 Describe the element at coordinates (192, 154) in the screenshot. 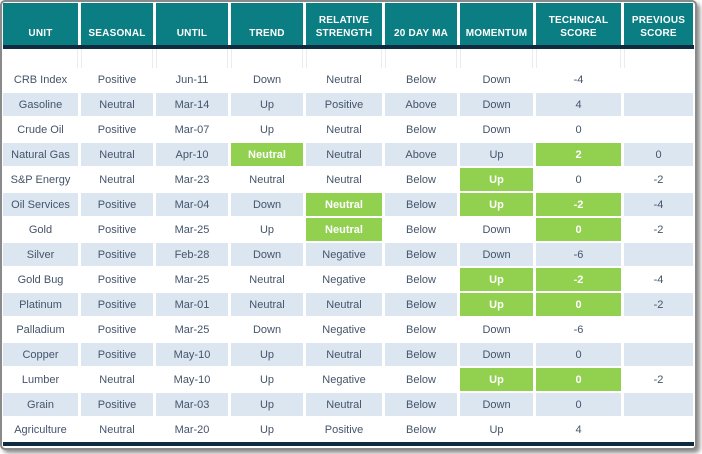

I see `table-cell: Apr-10` at that location.